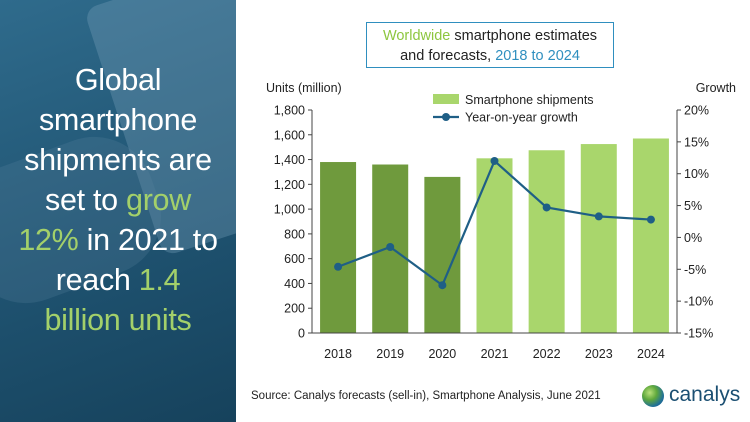  What do you see at coordinates (693, 238) in the screenshot?
I see `y-right-tick-label: 0%` at bounding box center [693, 238].